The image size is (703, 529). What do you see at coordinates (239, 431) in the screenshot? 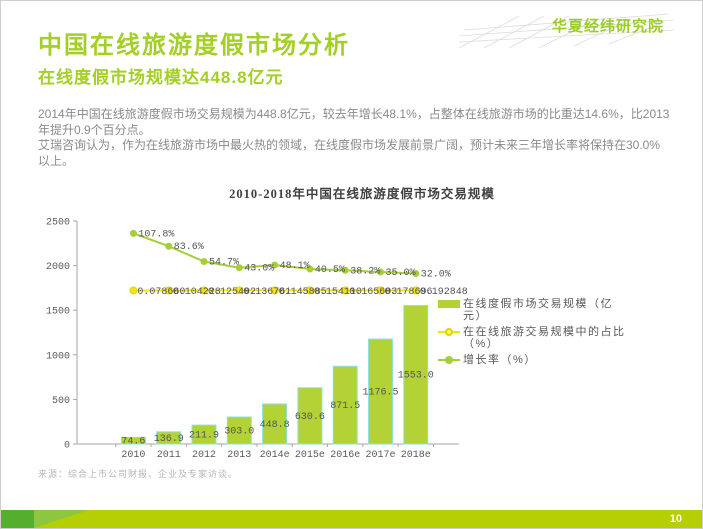
I see `svg-text: 303.0` at bounding box center [239, 431].